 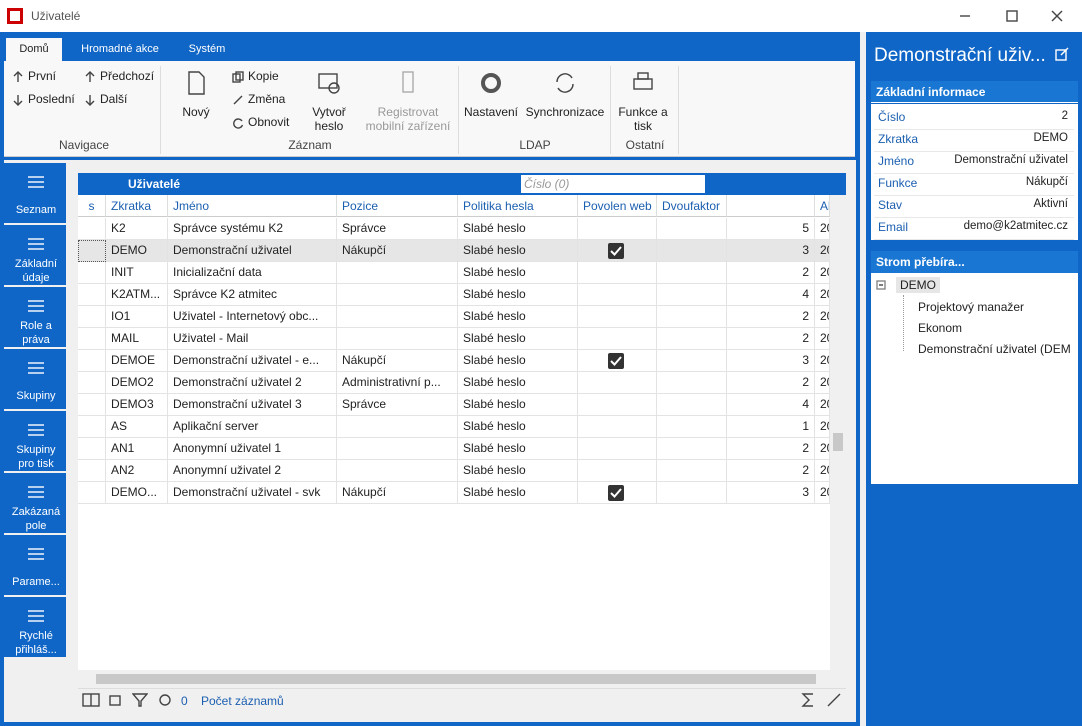 I want to click on sidebar-item: Seznam, so click(x=35, y=193).